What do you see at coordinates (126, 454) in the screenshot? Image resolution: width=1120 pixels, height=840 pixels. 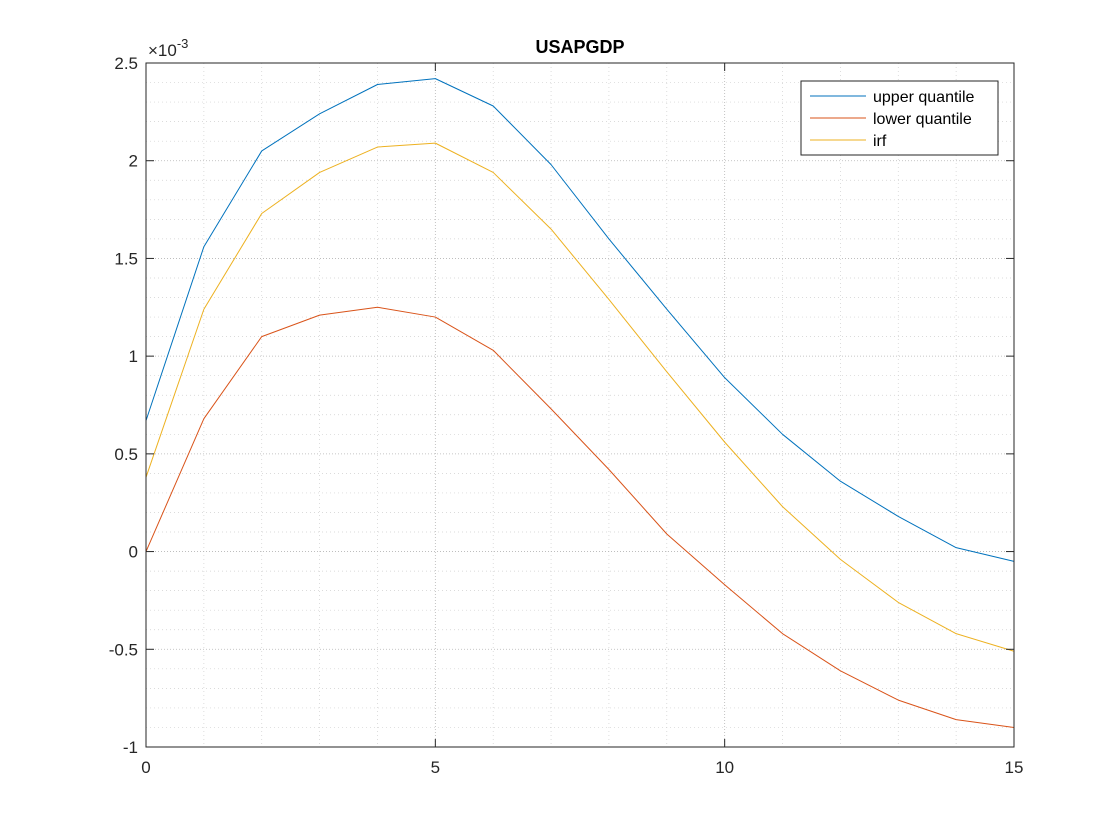 I see `y-tick-label: 0.5` at bounding box center [126, 454].